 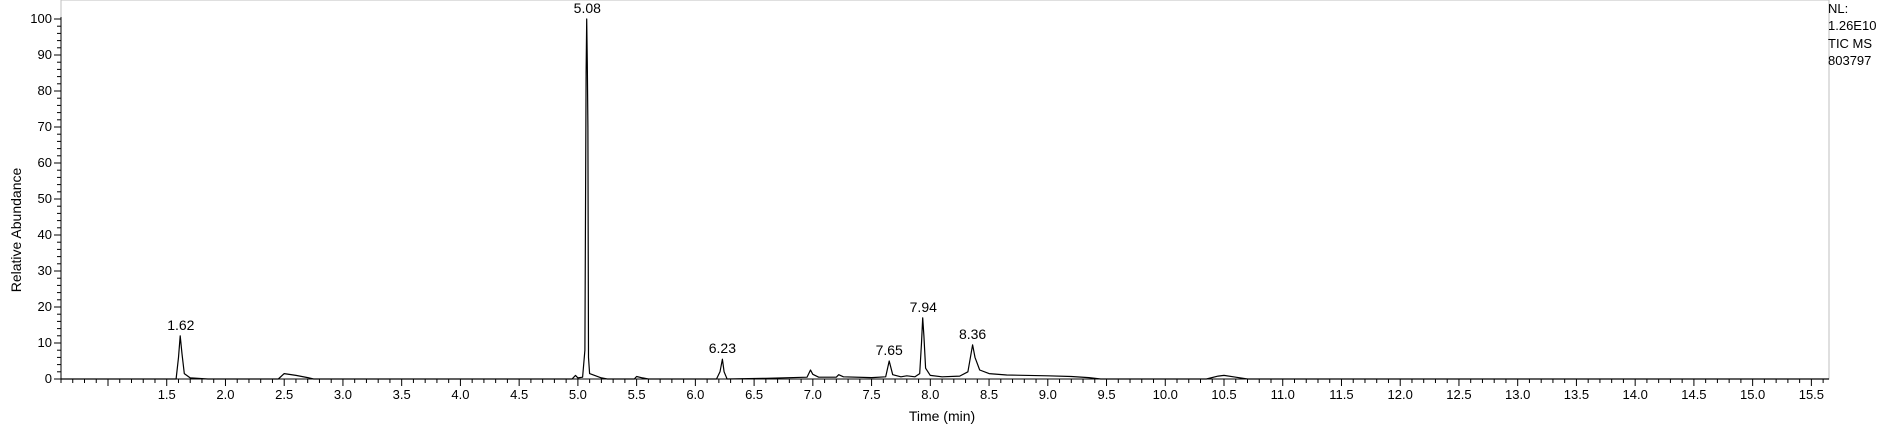 What do you see at coordinates (1283, 394) in the screenshot?
I see `x-tick-label: 11.0` at bounding box center [1283, 394].